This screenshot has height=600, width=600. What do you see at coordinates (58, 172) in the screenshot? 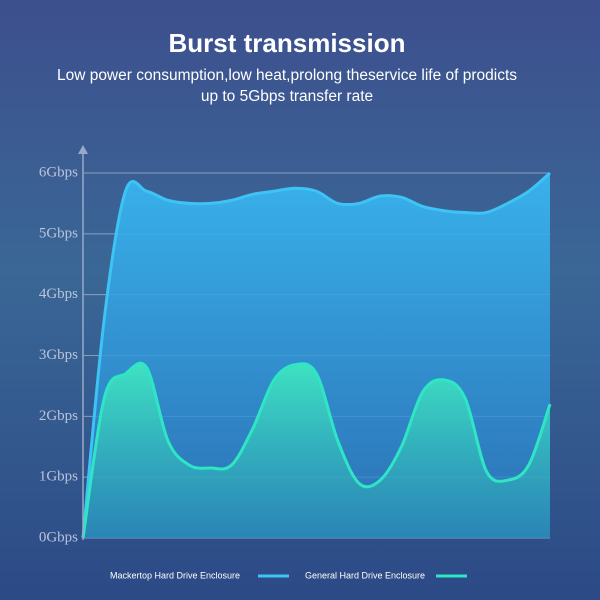
I see `y-tick-label: 6Gbps` at bounding box center [58, 172].